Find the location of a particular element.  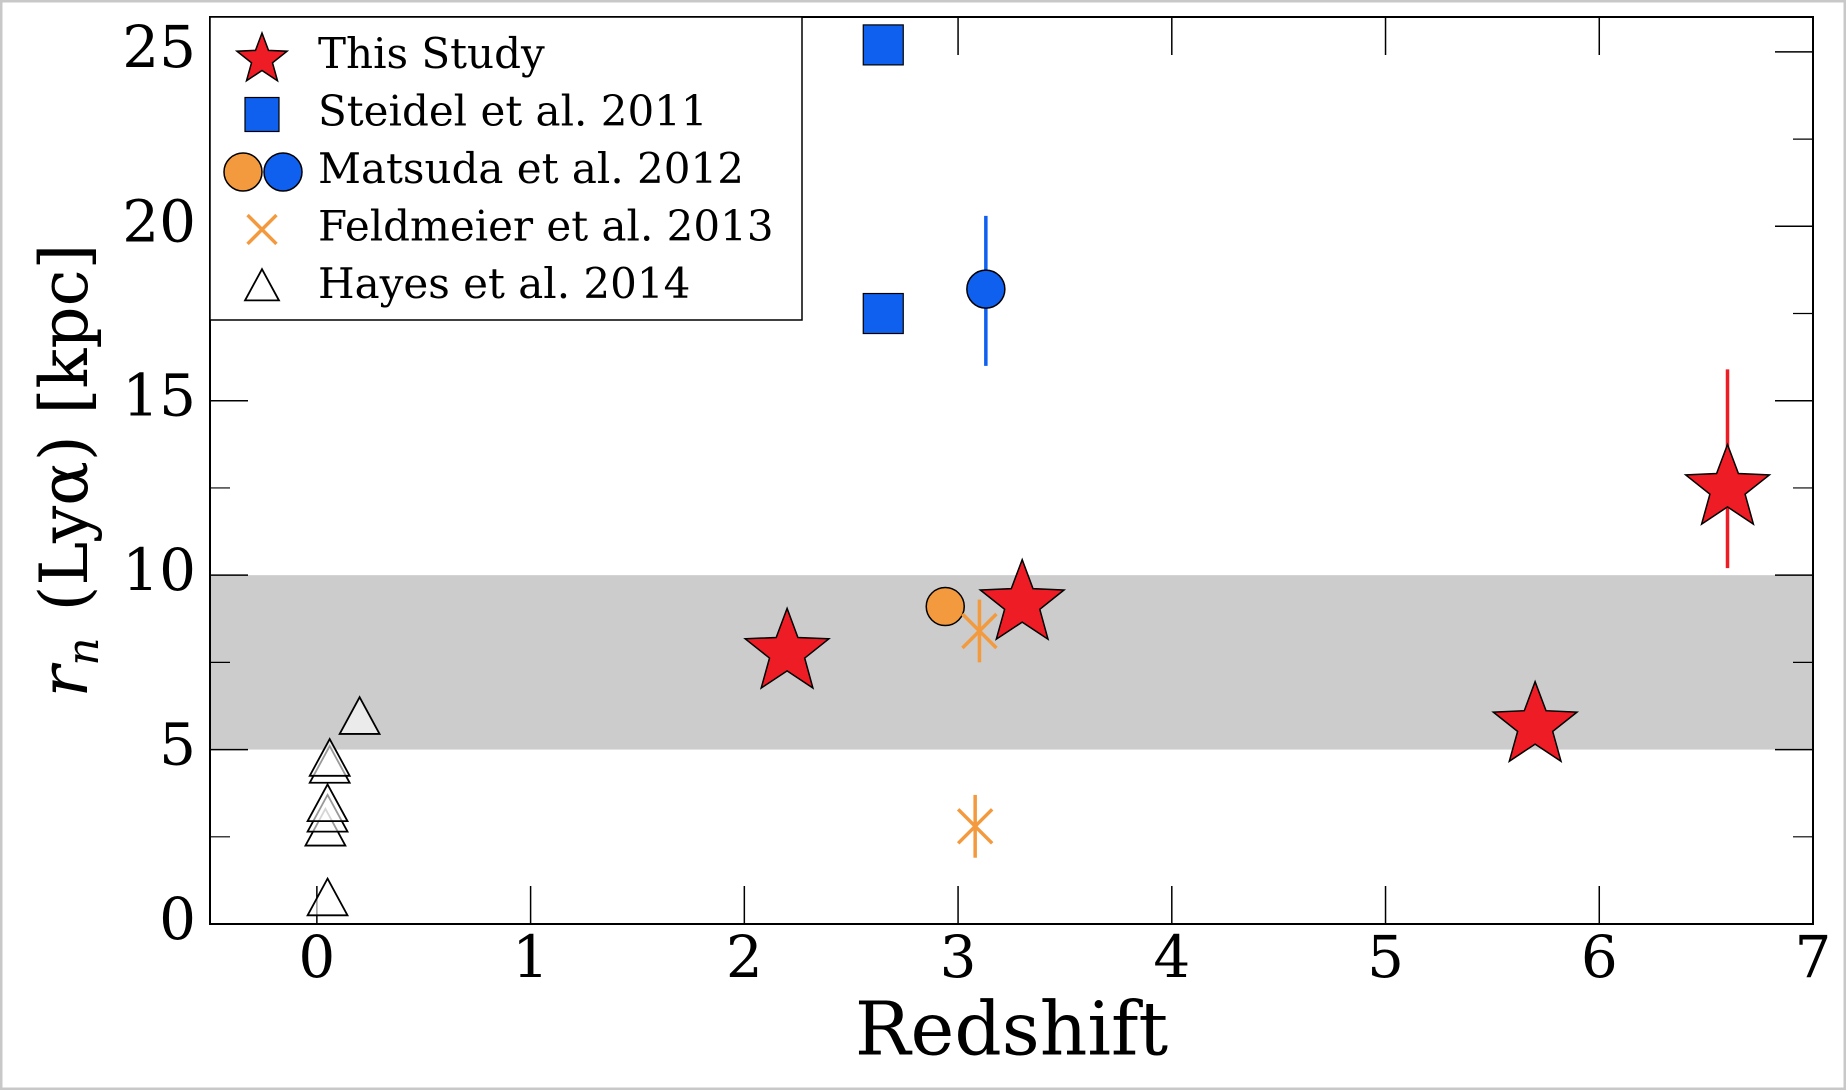

legend-label: Feldmeier et al. 2013 is located at coordinates (546, 226).